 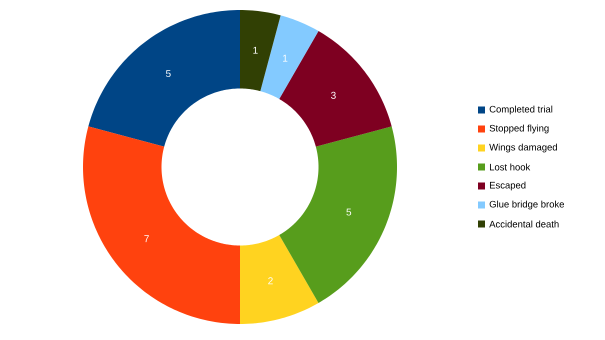 What do you see at coordinates (521, 110) in the screenshot?
I see `legend-label: Completed trial` at bounding box center [521, 110].